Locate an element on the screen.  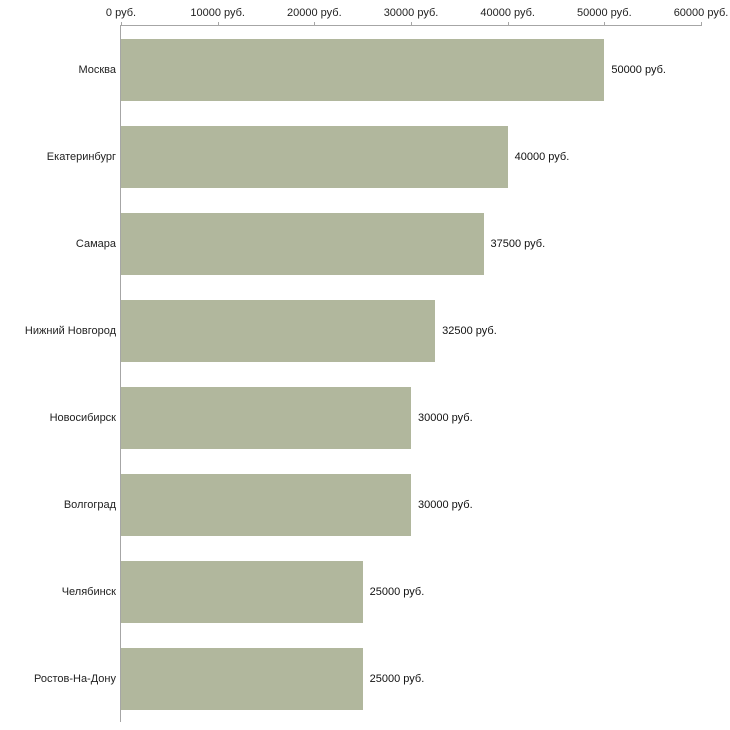
value-label: 32500 руб. is located at coordinates (469, 330).